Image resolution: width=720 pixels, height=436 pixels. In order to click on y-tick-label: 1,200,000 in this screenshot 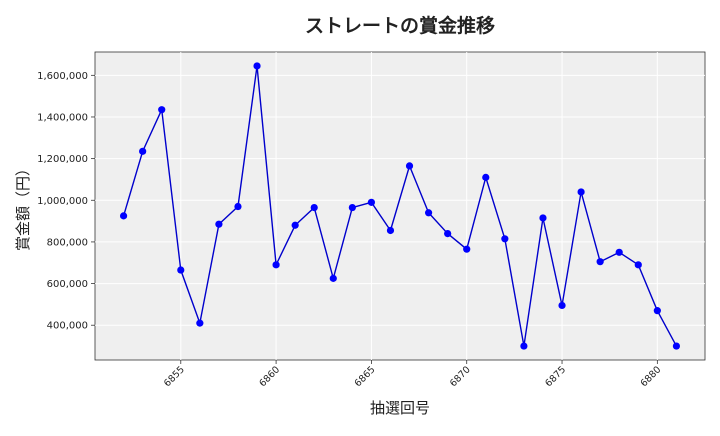, I will do `click(62, 159)`.